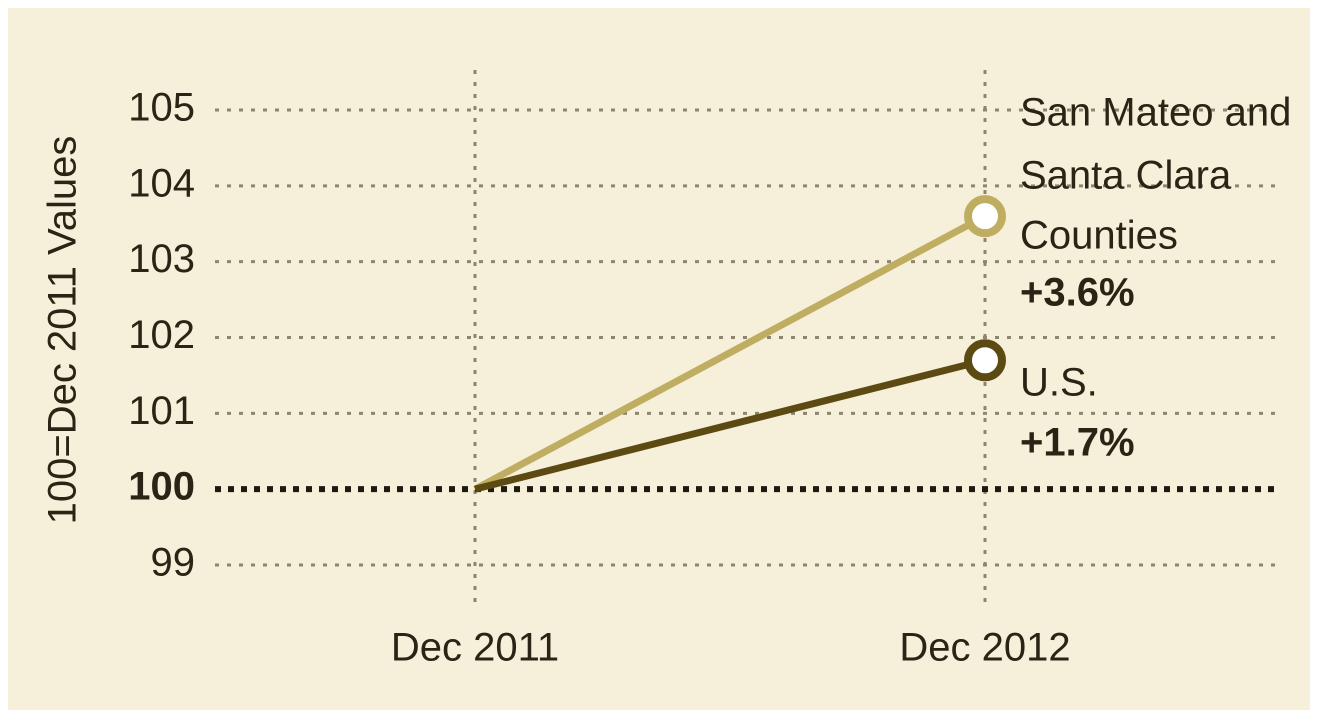  Describe the element at coordinates (173, 563) in the screenshot. I see `y-tick-label: 99` at that location.